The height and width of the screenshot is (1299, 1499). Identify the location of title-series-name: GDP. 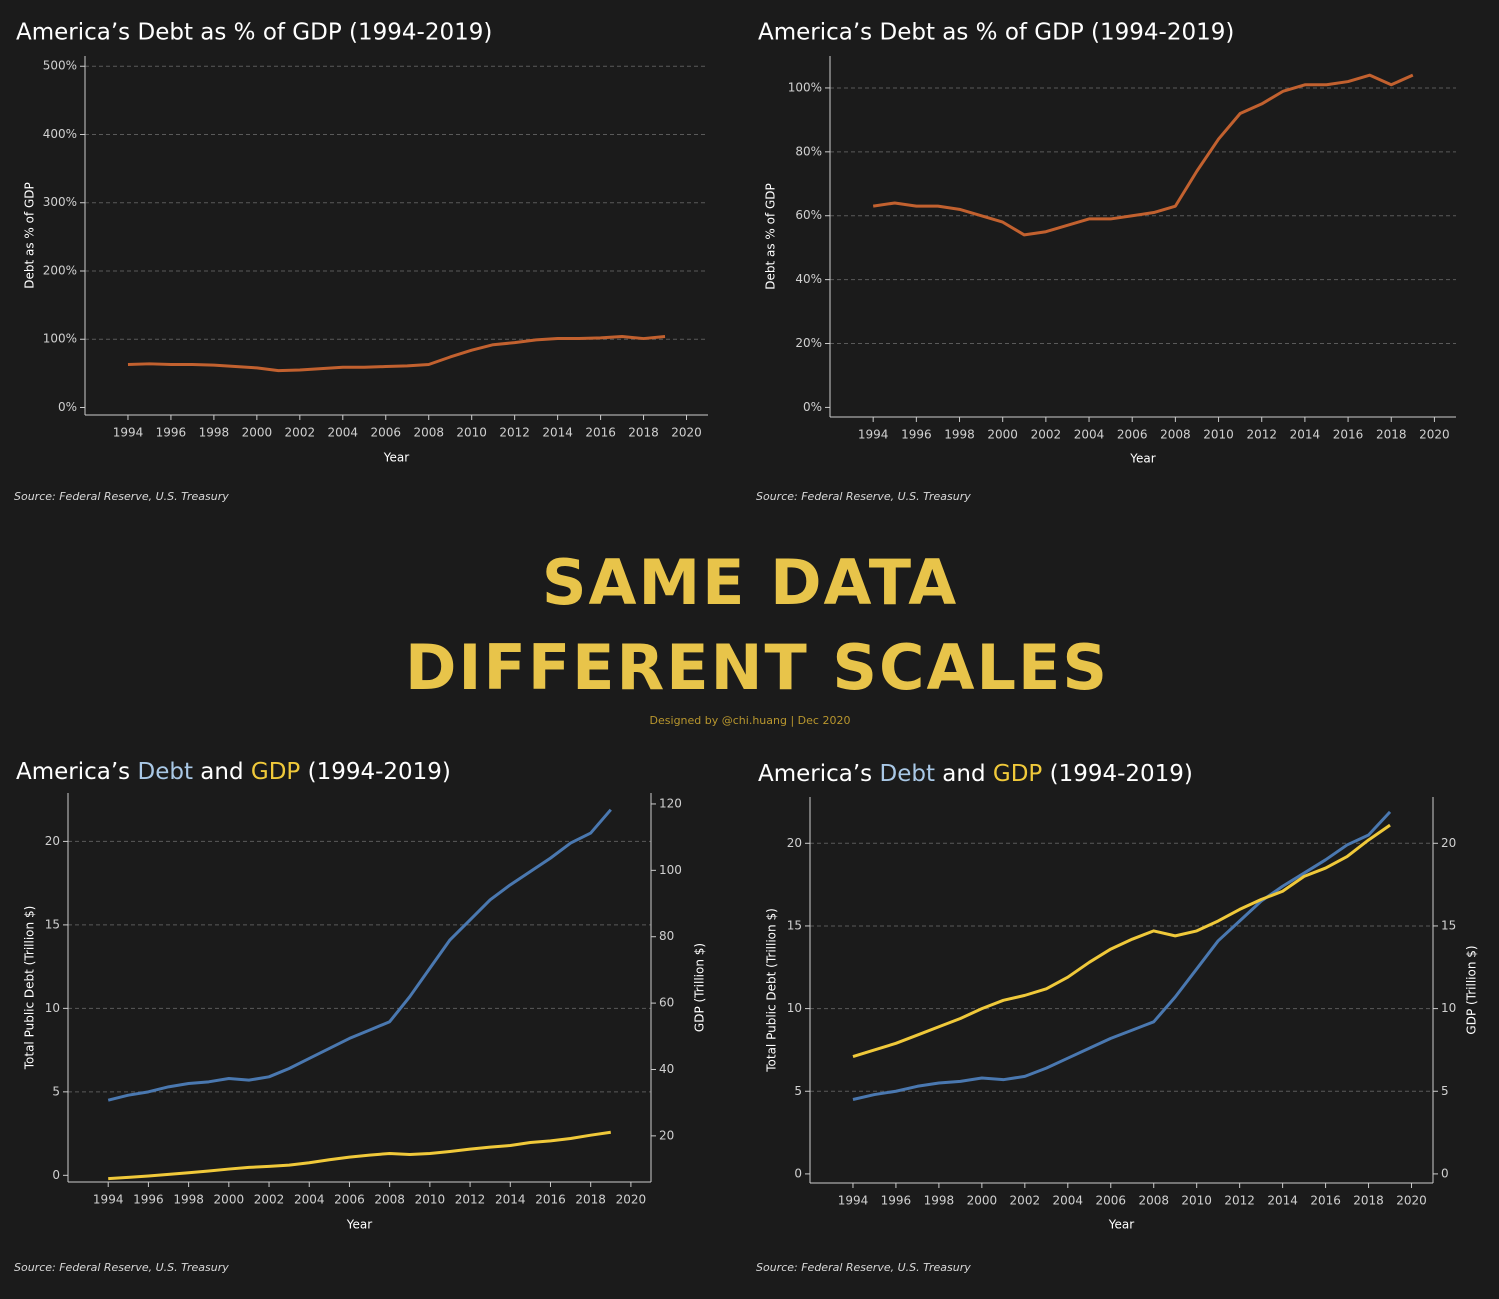
(1018, 774).